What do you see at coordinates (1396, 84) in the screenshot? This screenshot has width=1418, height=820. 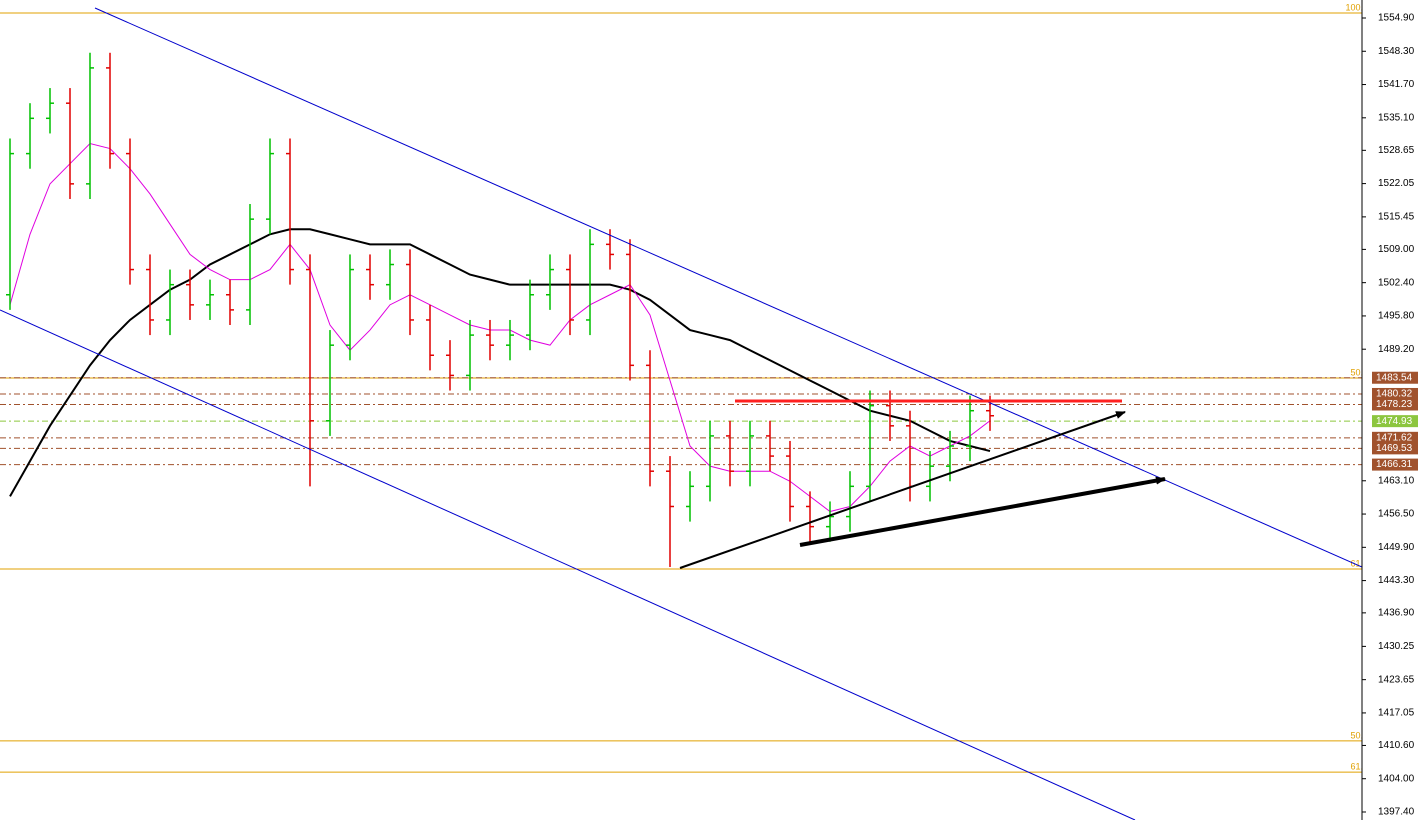 I see `y-tick-label: 1541.70` at bounding box center [1396, 84].